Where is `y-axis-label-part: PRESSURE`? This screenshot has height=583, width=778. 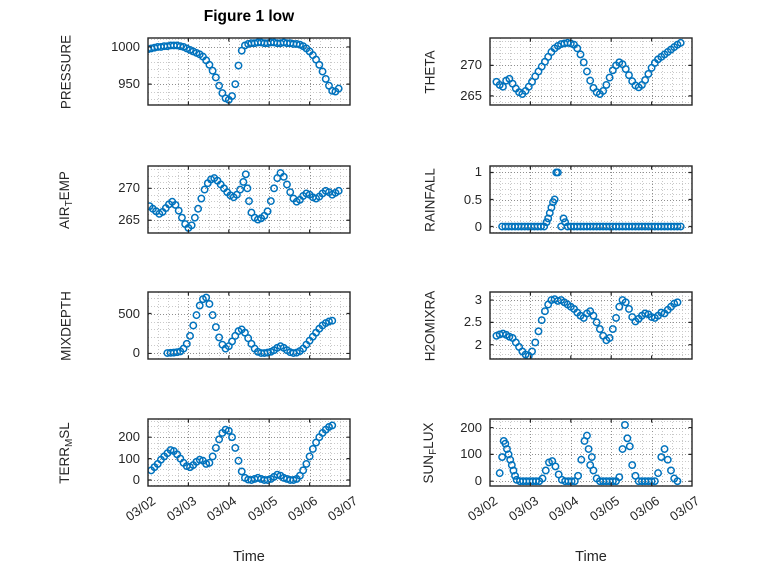 y-axis-label-part: PRESSURE is located at coordinates (66, 71).